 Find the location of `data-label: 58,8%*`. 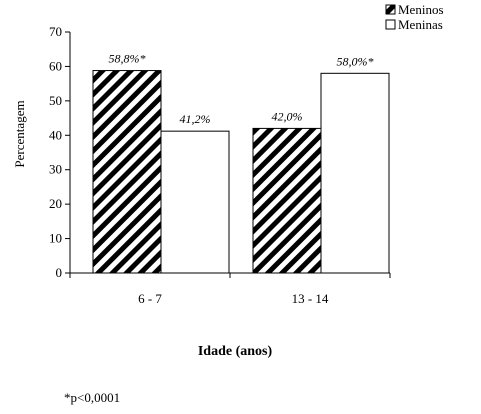

data-label: 58,8%* is located at coordinates (127, 59).